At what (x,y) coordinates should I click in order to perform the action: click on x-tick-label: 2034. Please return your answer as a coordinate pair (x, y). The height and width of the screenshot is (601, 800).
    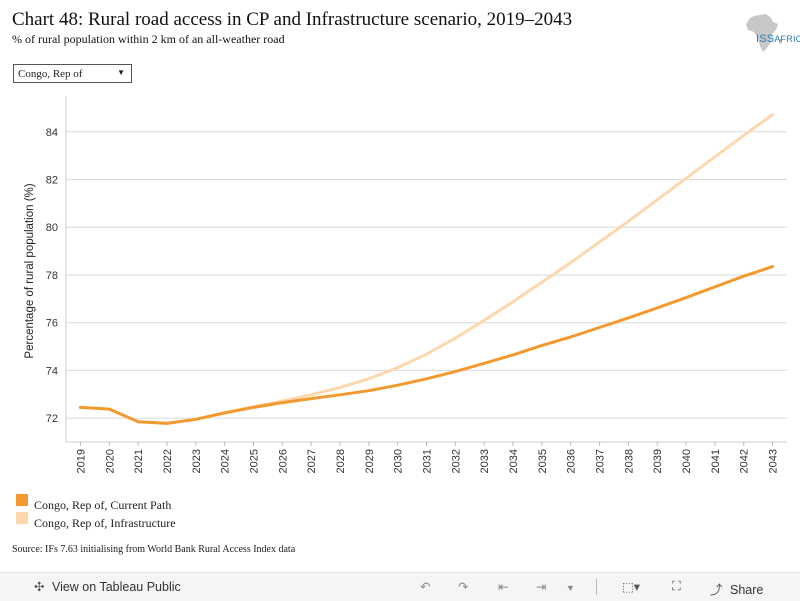
    Looking at the image, I should click on (514, 461).